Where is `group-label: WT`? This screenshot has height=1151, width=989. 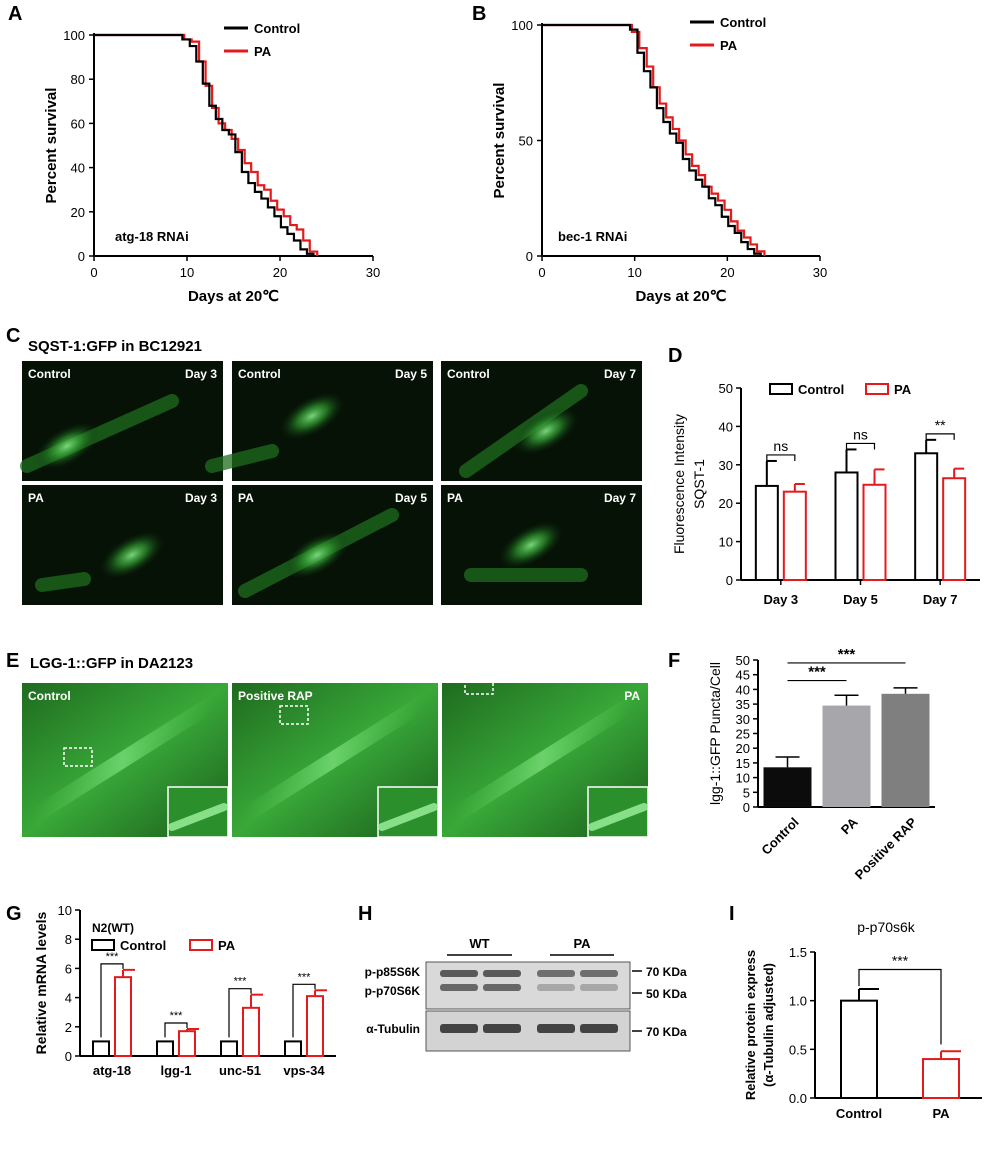 group-label: WT is located at coordinates (479, 943).